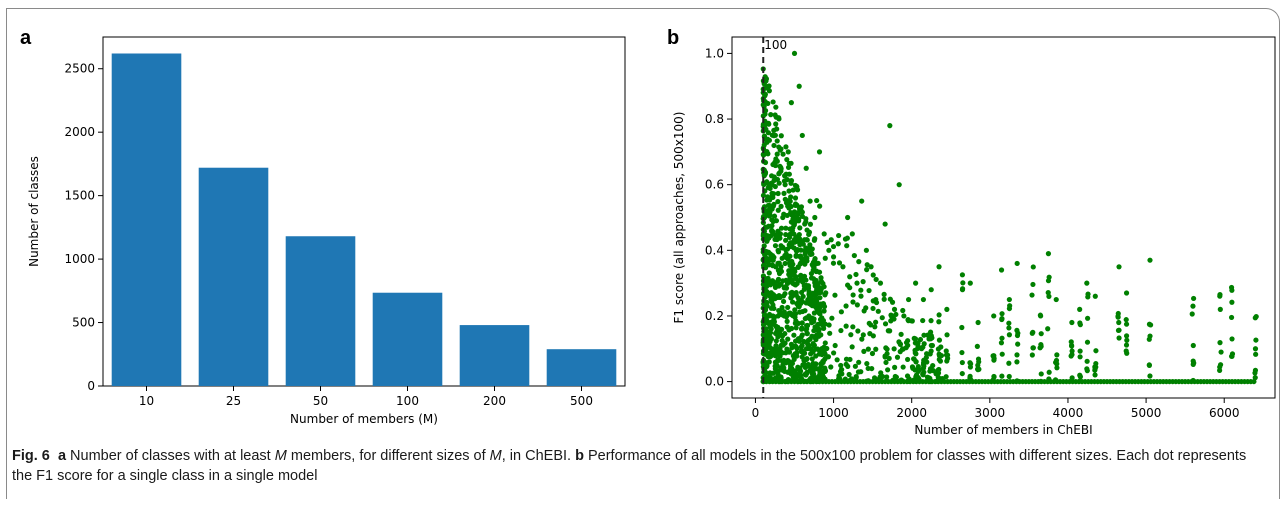 This screenshot has width=1284, height=505. Describe the element at coordinates (714, 382) in the screenshot. I see `y-tick-label-b: 0.0` at that location.